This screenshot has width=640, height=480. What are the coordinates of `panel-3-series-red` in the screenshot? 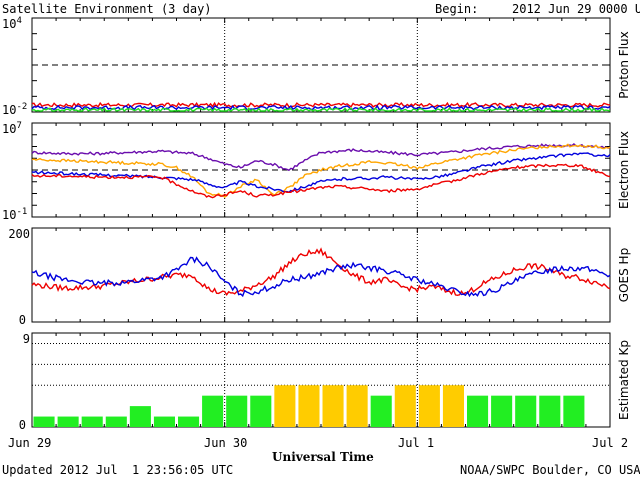 It's located at (321, 272).